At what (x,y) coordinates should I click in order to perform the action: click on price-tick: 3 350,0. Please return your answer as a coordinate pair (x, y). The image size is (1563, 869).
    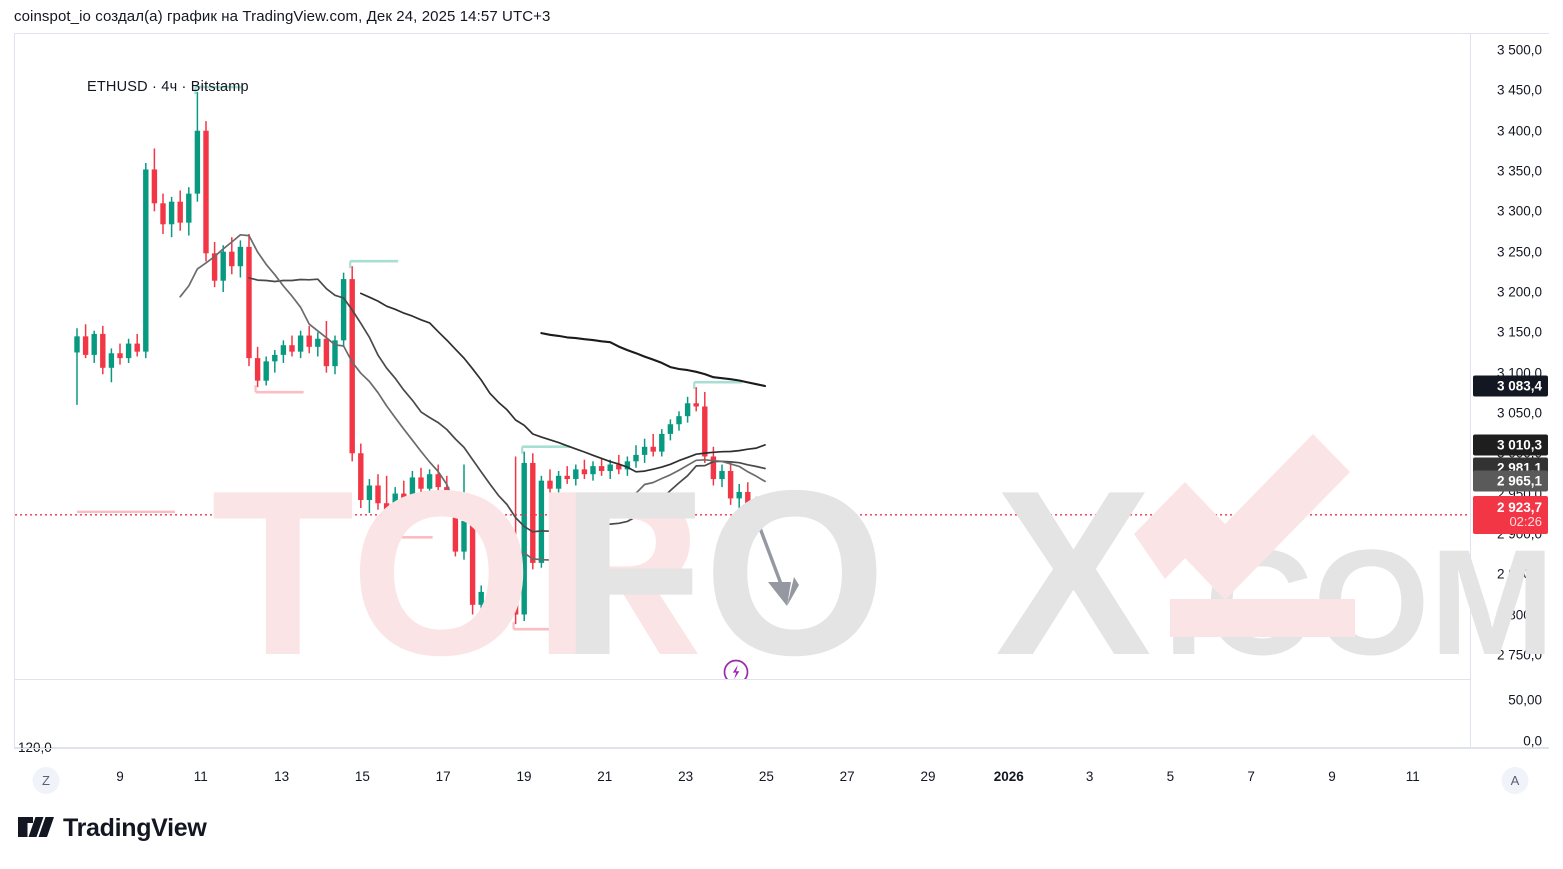
    Looking at the image, I should click on (1519, 171).